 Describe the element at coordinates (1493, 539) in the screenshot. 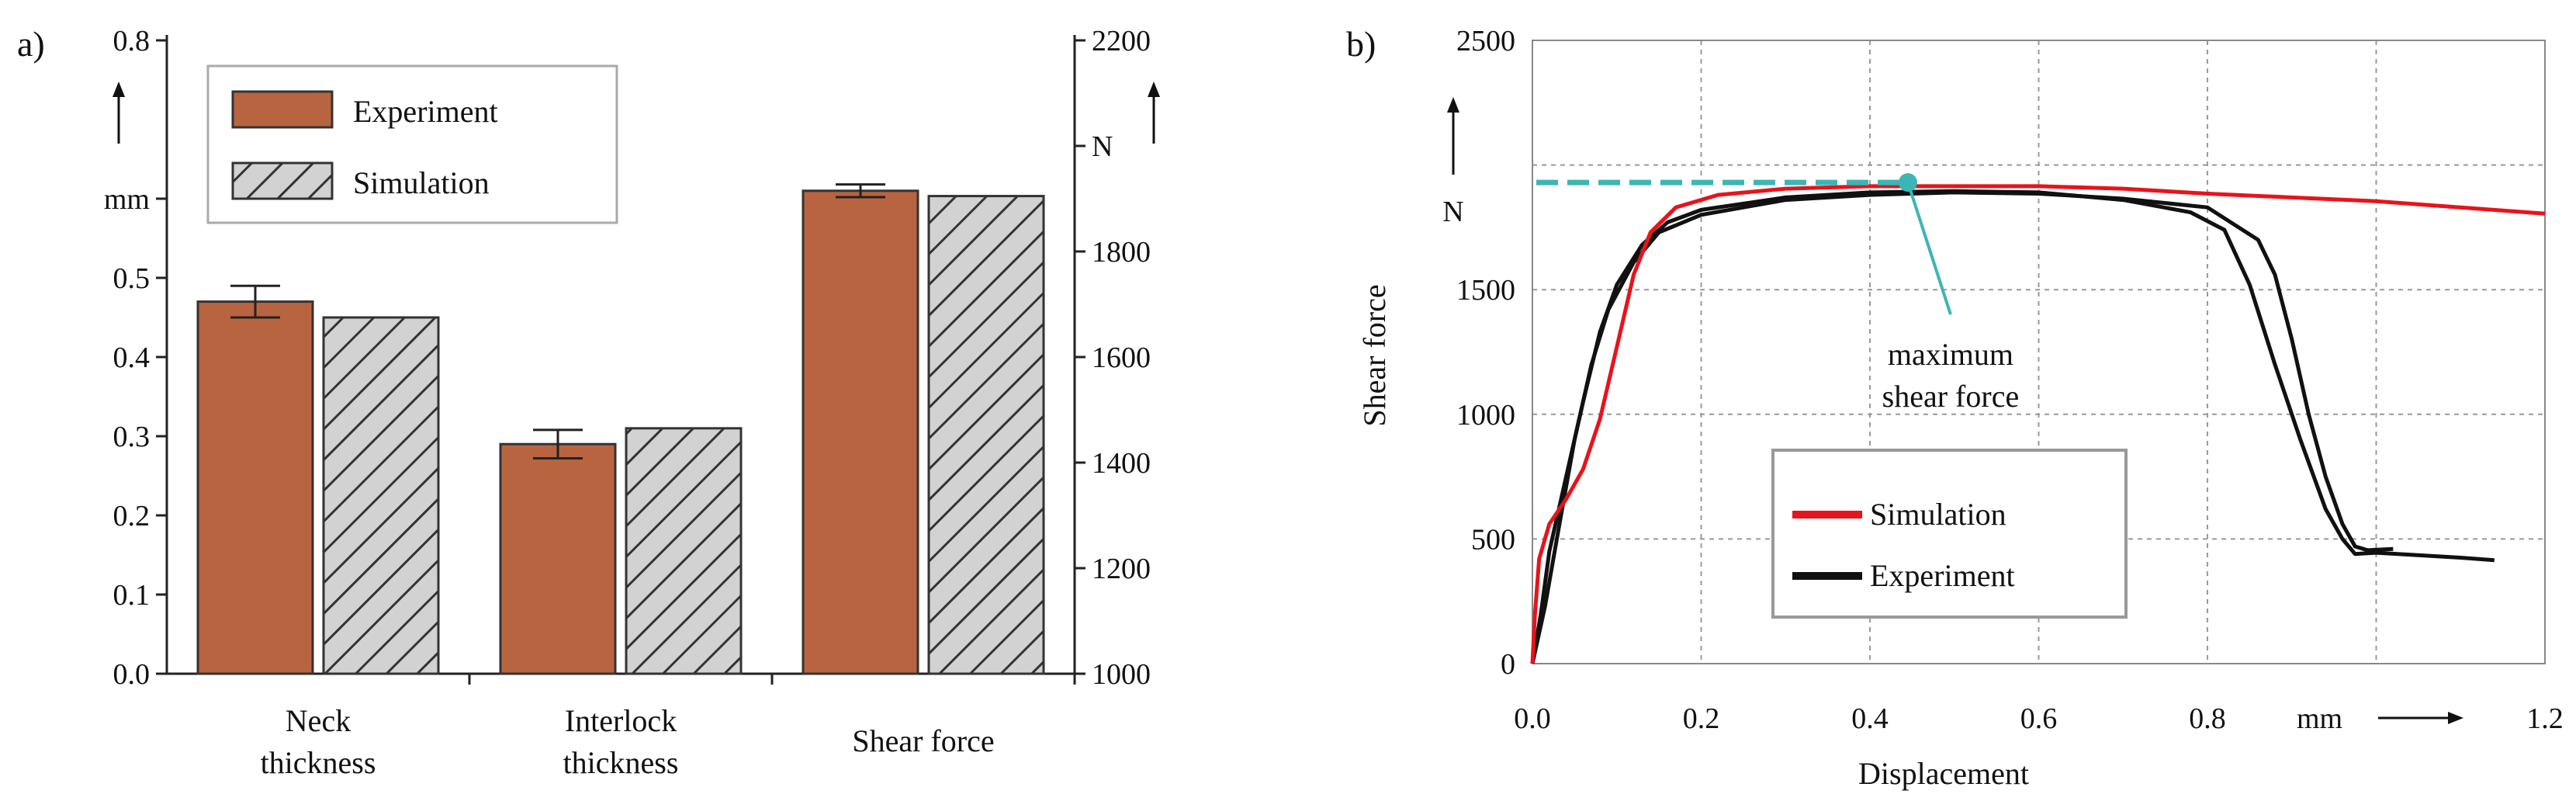

I see `y-tick-label: 500` at that location.